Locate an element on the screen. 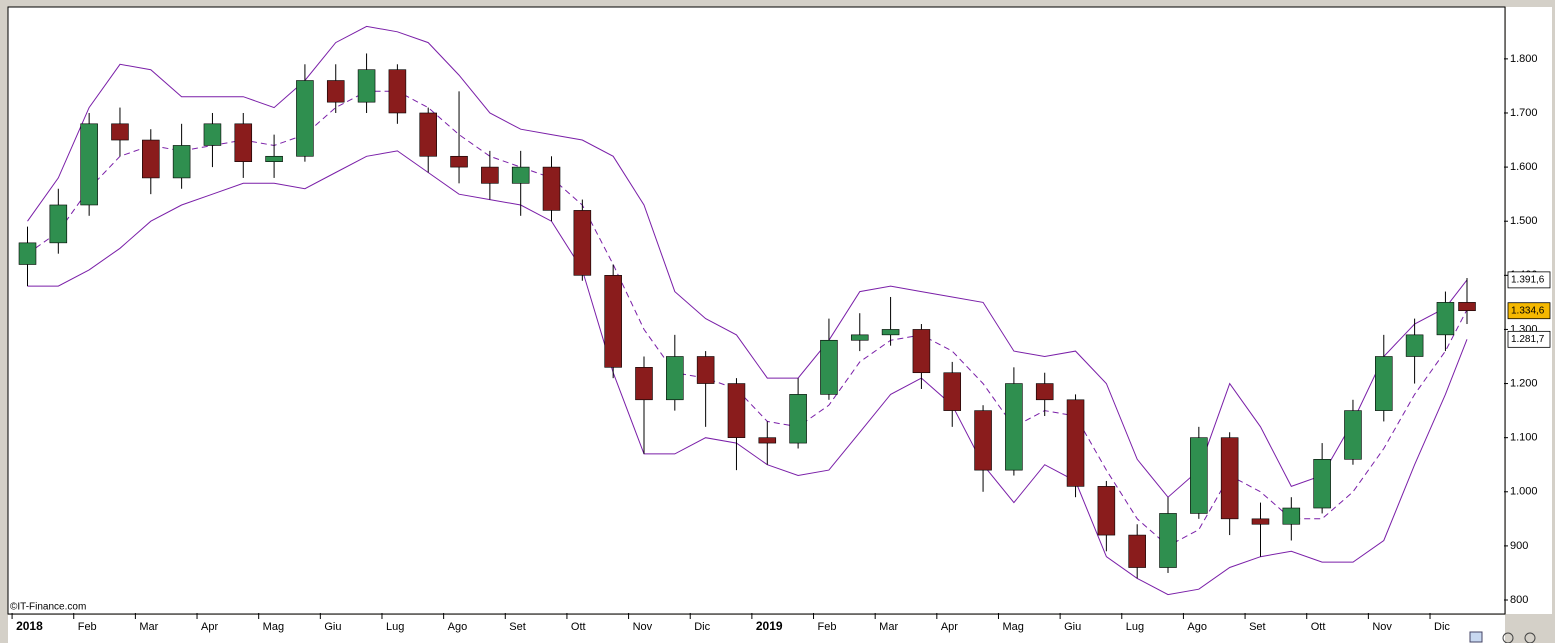  price-tag-label: 1.281,7 is located at coordinates (1528, 339).